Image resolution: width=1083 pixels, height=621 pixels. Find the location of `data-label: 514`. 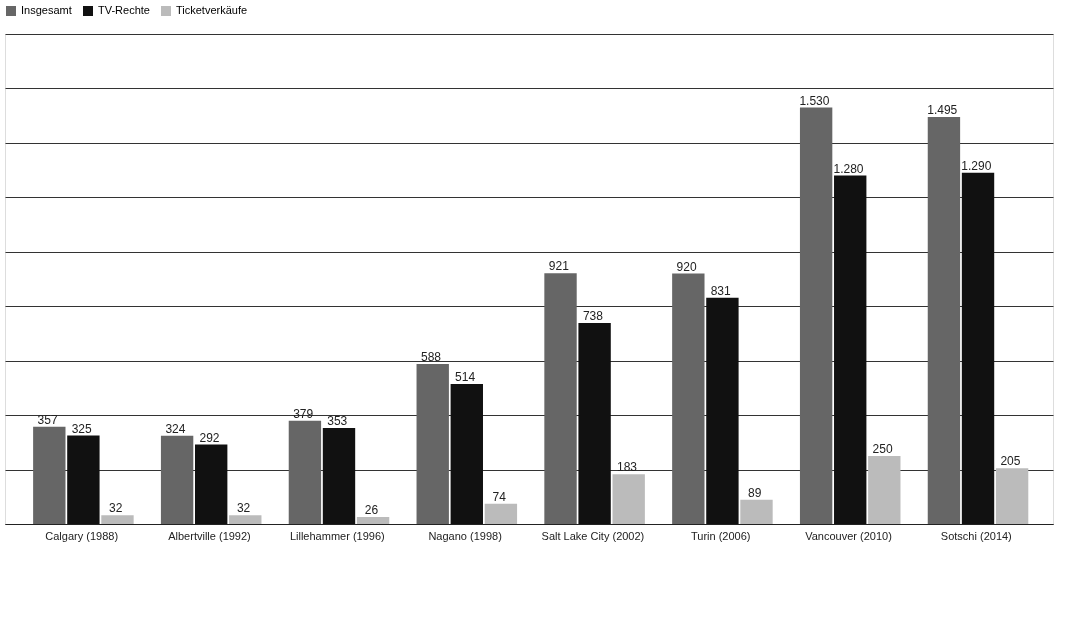

data-label: 514 is located at coordinates (465, 377).